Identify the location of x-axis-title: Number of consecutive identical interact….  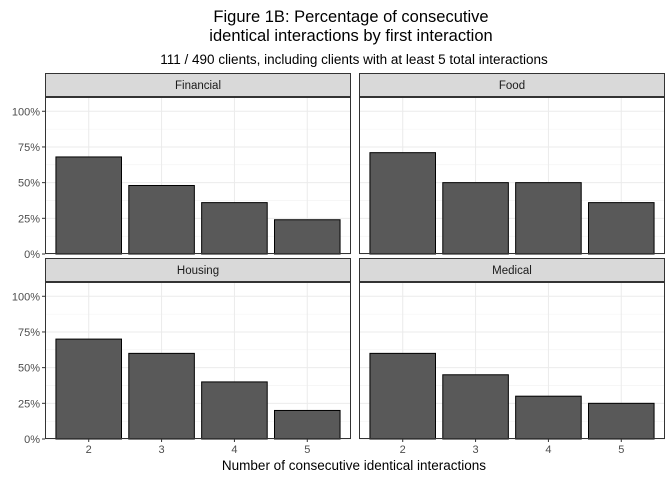
(354, 465).